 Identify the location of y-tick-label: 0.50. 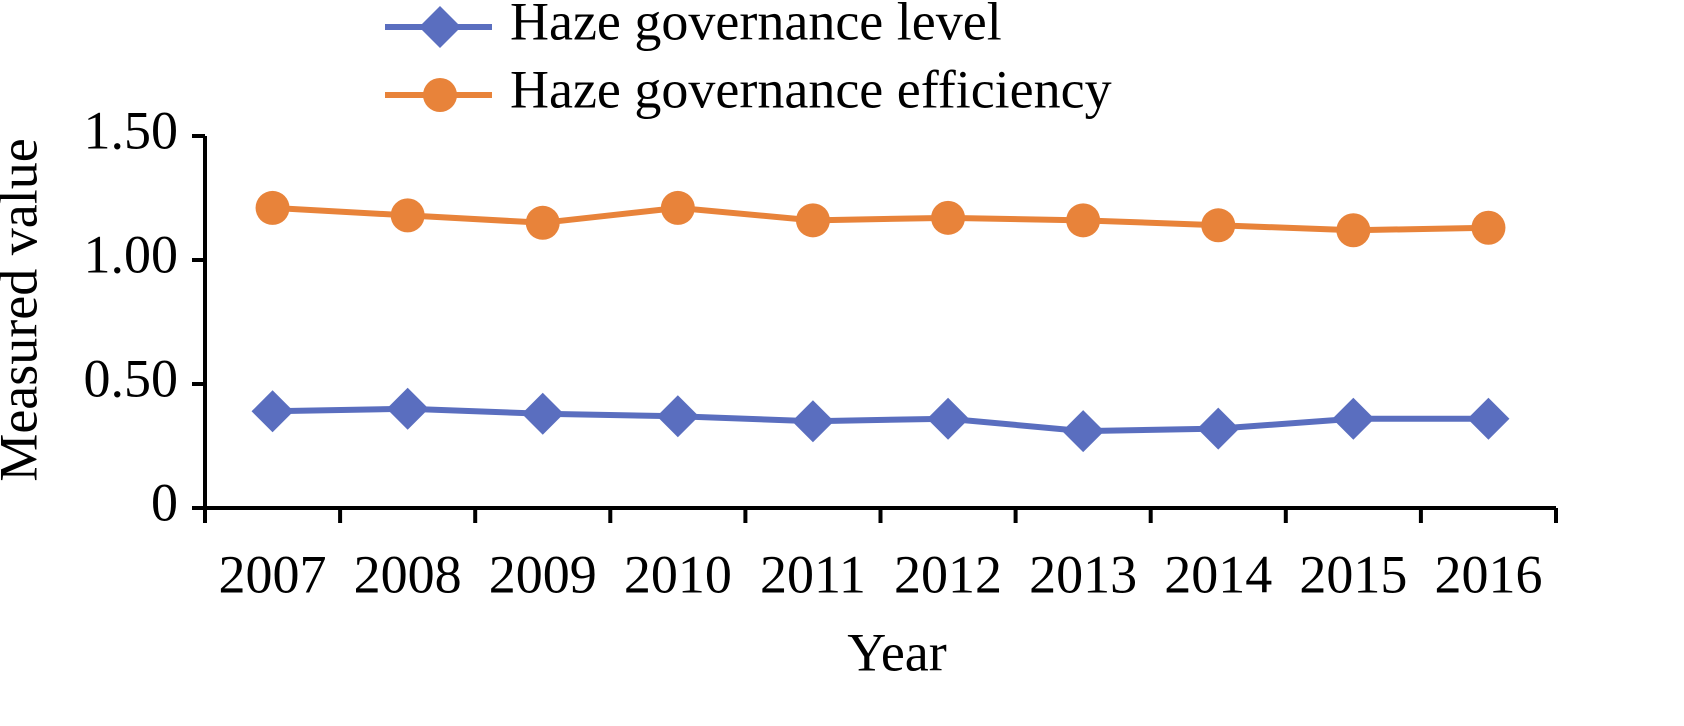
(131, 378).